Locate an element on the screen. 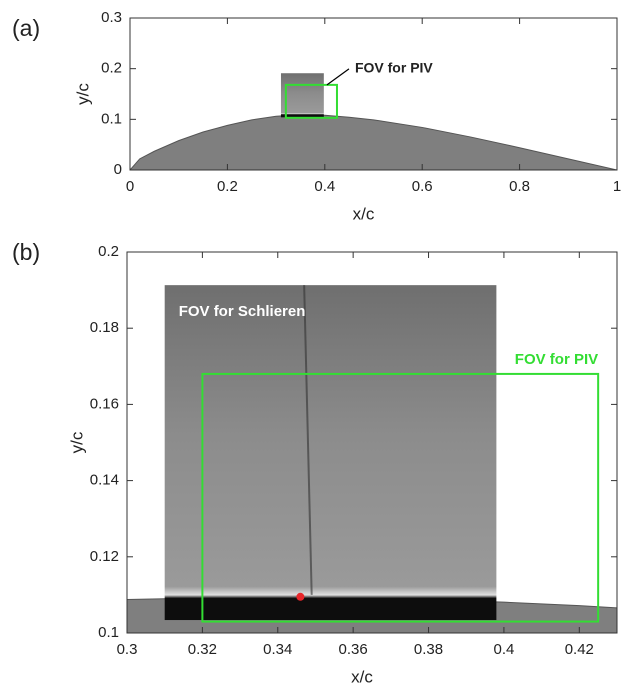 The image size is (625, 690). panel-label: (a) is located at coordinates (26, 28).